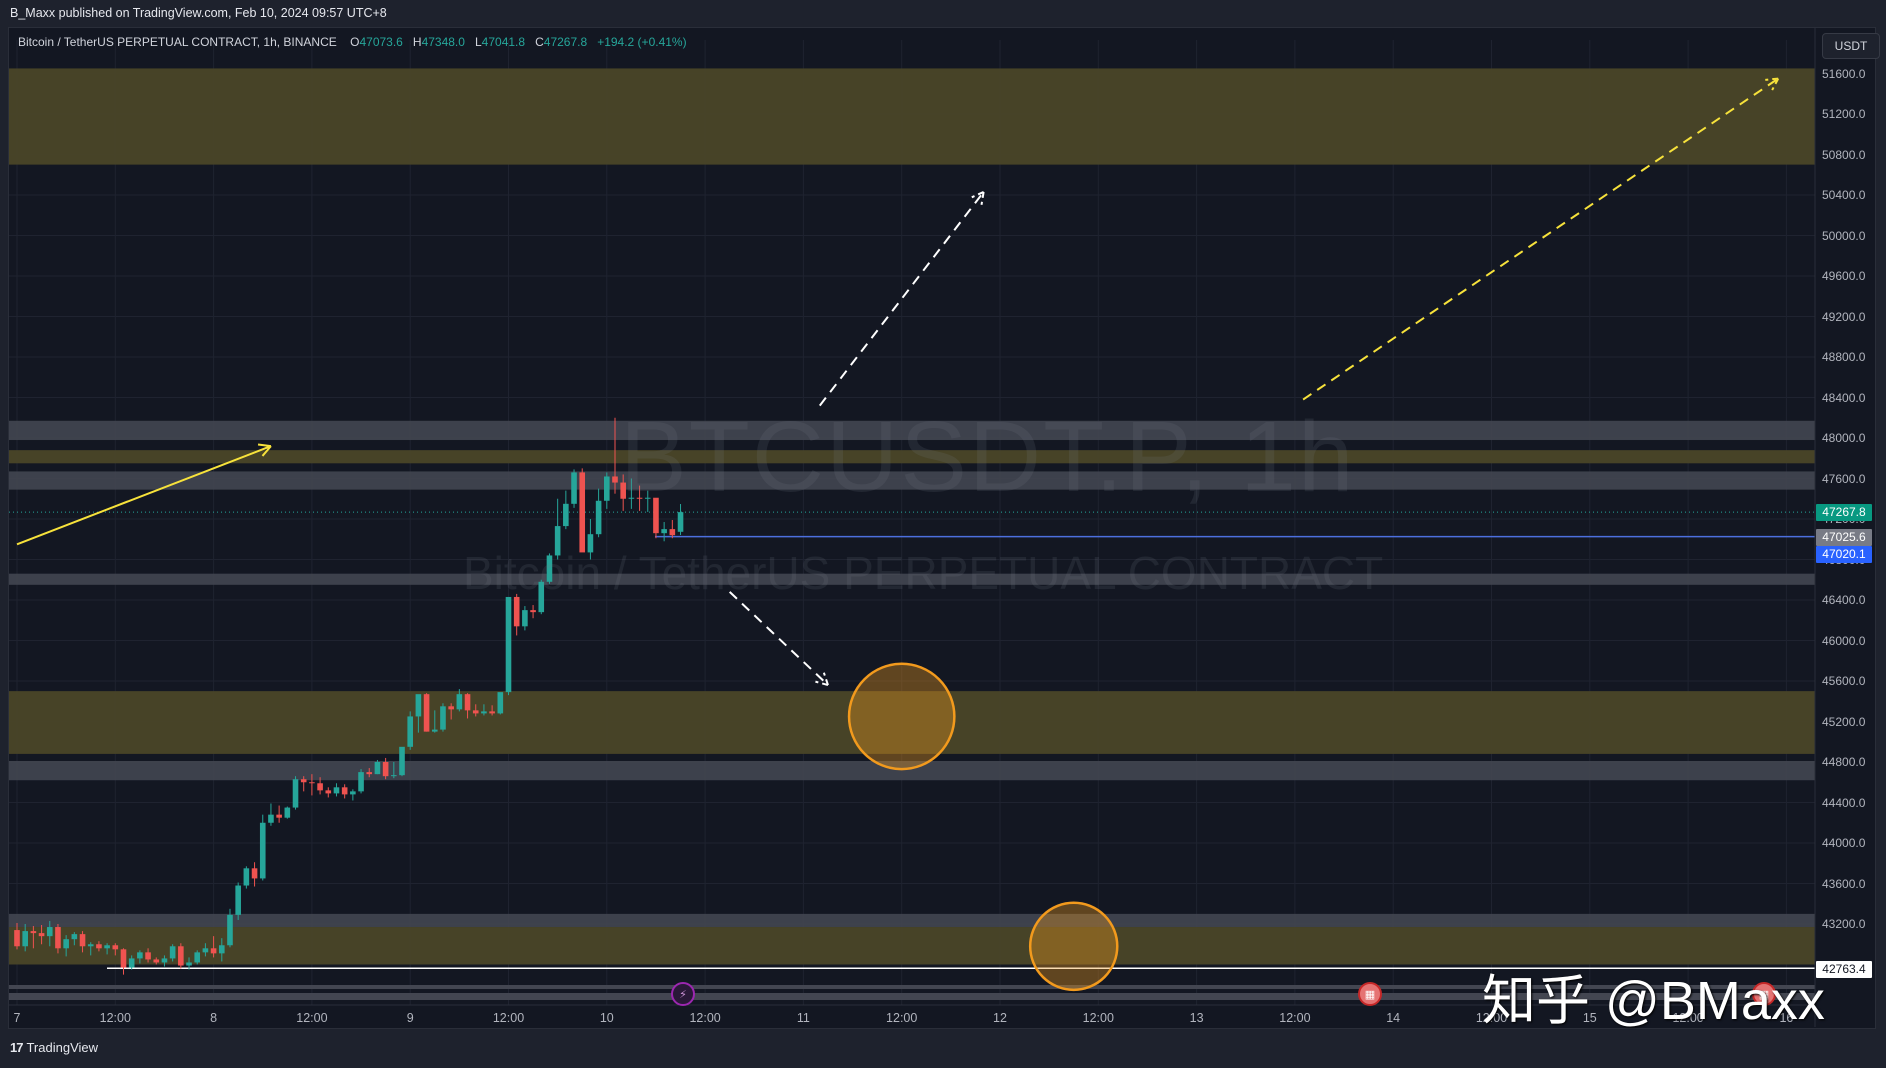 The height and width of the screenshot is (1068, 1886). I want to click on price-axis-label: 44000.0, so click(1844, 843).